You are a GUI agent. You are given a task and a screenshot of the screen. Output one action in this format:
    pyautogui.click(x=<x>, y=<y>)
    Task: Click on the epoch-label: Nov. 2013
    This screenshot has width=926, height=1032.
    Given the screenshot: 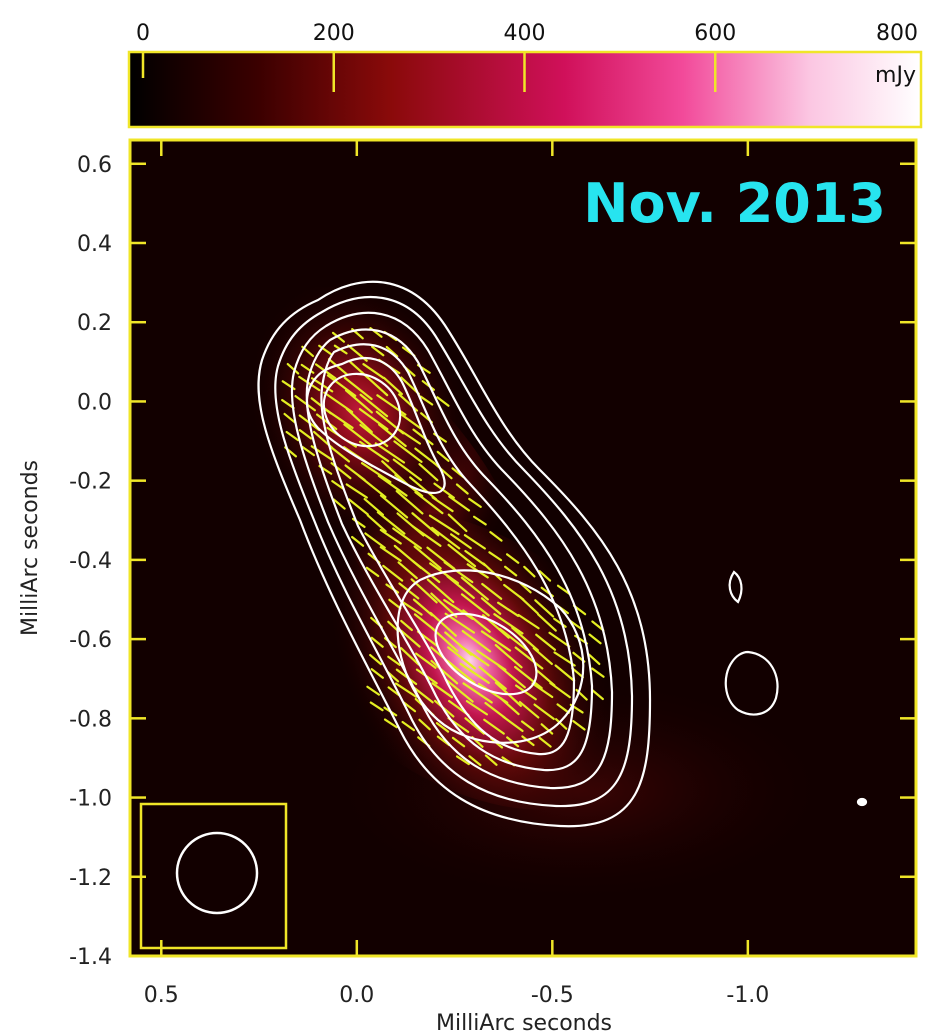 What is the action you would take?
    pyautogui.click(x=734, y=203)
    